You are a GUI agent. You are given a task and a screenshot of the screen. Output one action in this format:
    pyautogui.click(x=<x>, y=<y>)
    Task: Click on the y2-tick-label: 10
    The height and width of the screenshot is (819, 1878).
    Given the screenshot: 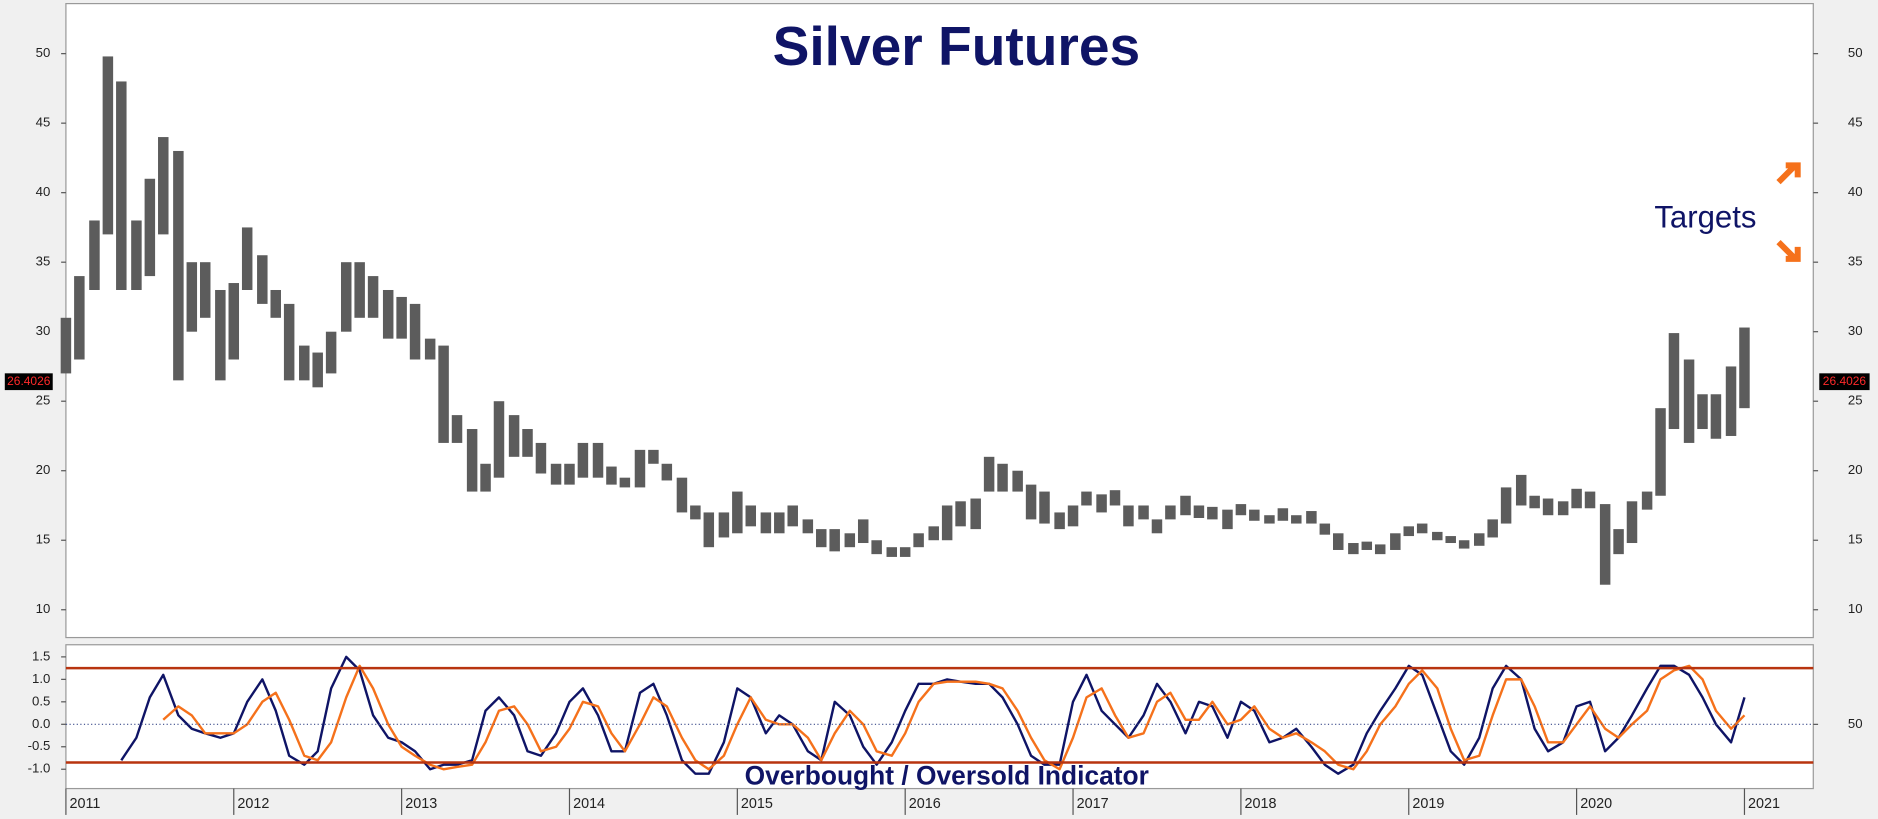 What is the action you would take?
    pyautogui.click(x=1855, y=608)
    